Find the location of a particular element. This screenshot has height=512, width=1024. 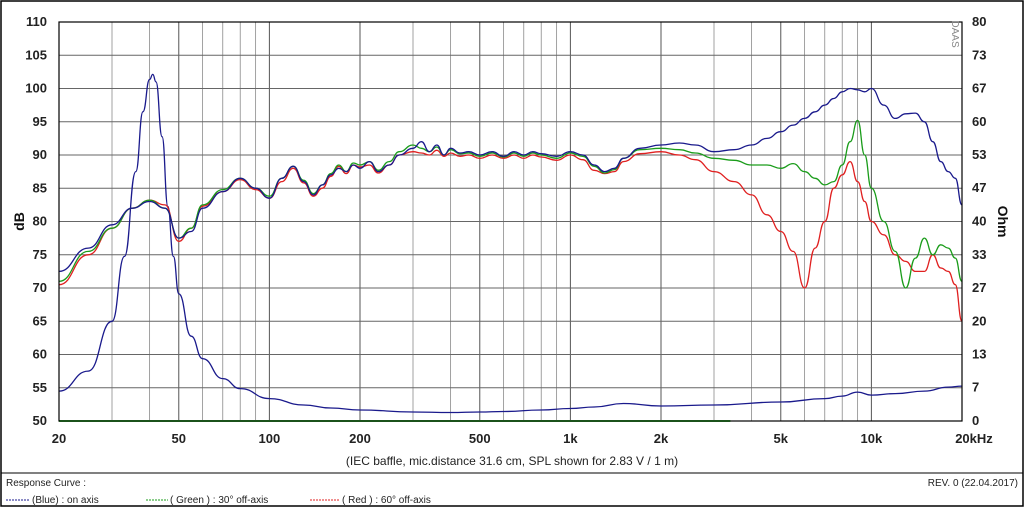

y-tick-label: 95 is located at coordinates (40, 121).